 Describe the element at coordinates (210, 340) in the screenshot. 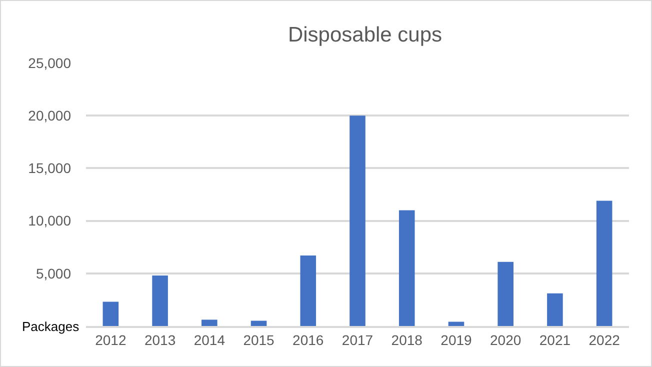

I see `x-tick-label: 2014` at that location.